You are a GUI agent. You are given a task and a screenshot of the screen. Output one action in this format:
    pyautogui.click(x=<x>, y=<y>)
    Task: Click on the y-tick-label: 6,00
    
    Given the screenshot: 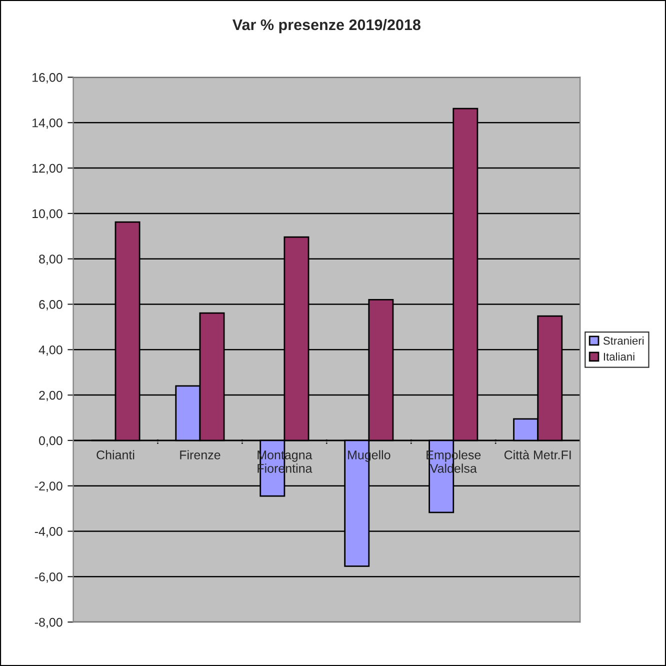 What is the action you would take?
    pyautogui.click(x=50, y=305)
    